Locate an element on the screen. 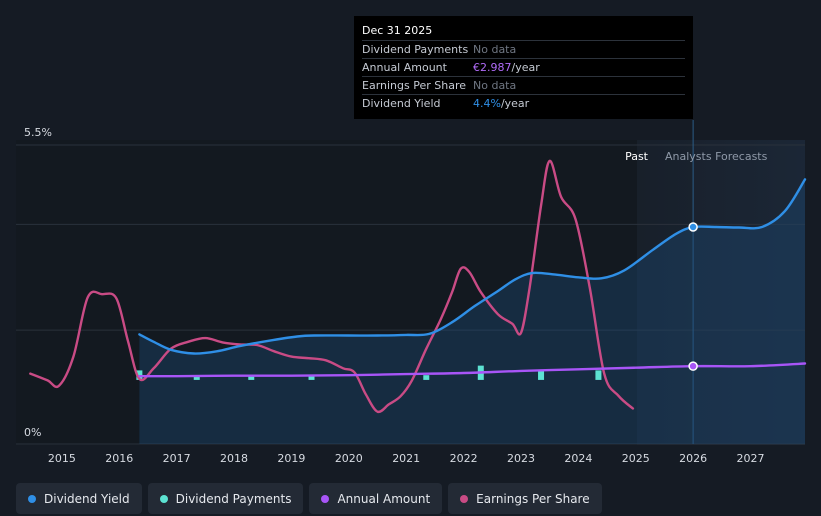 The image size is (821, 516). y-axis-bottom-label: 0% is located at coordinates (32, 432).